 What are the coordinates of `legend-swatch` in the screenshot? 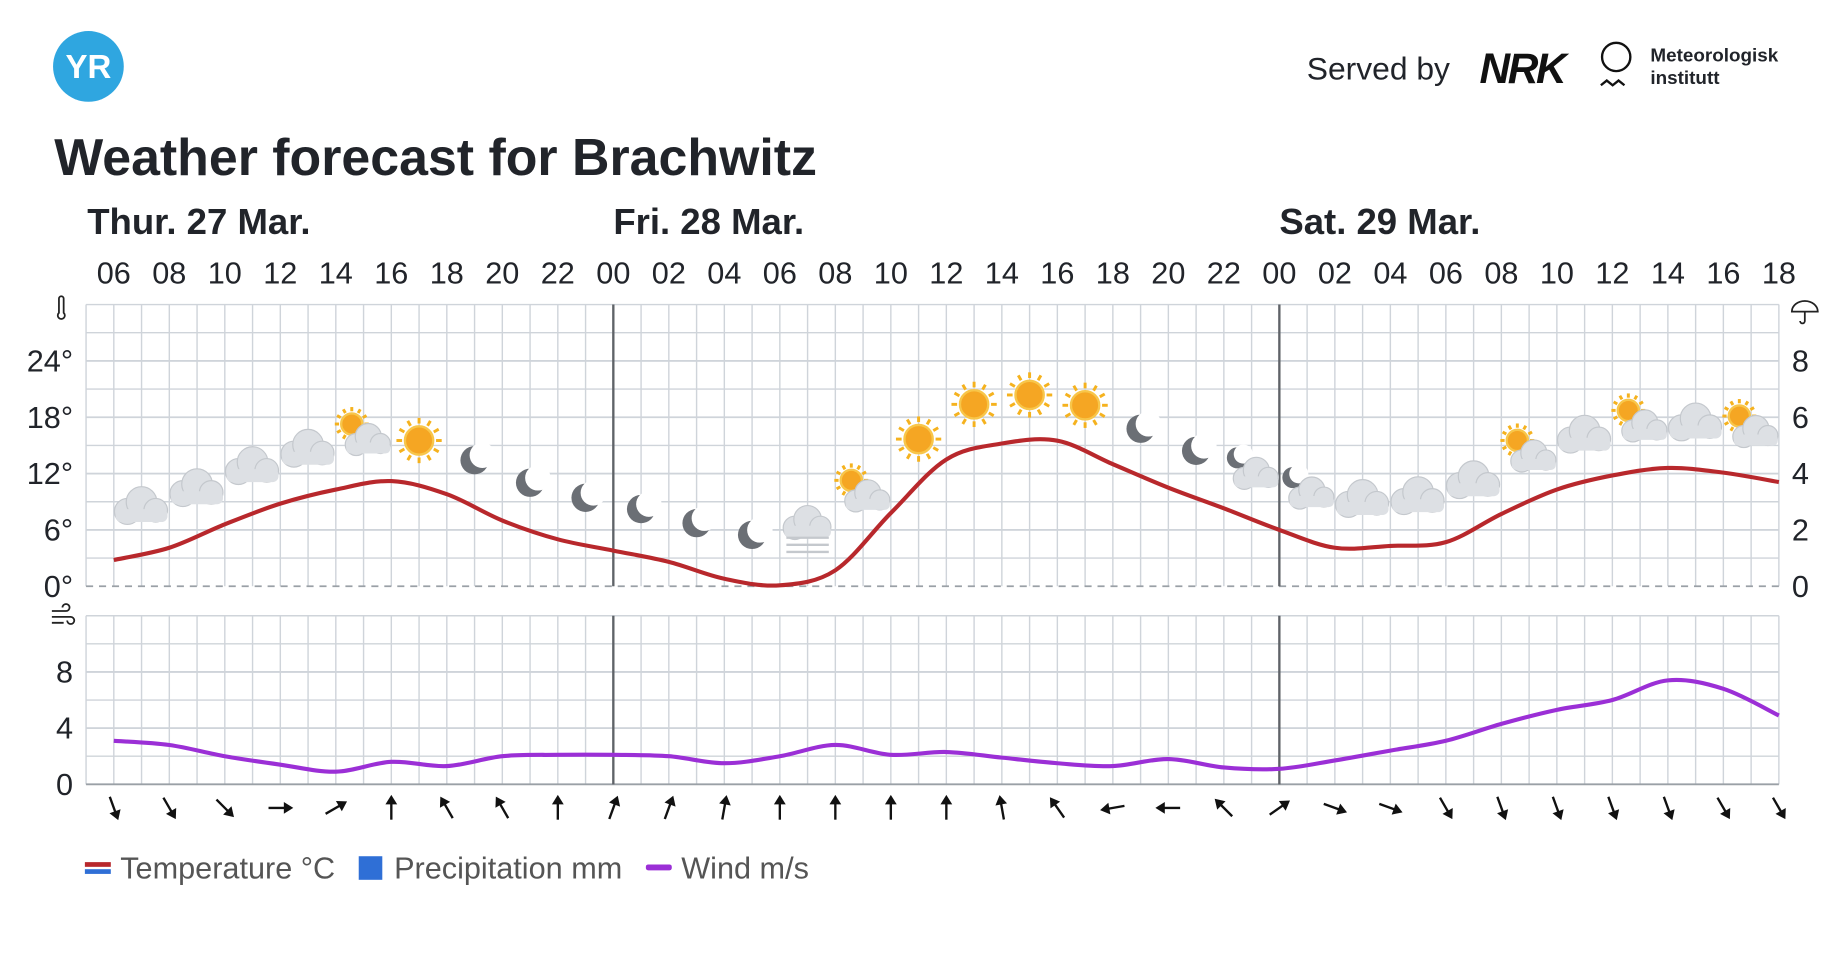 It's located at (370, 868).